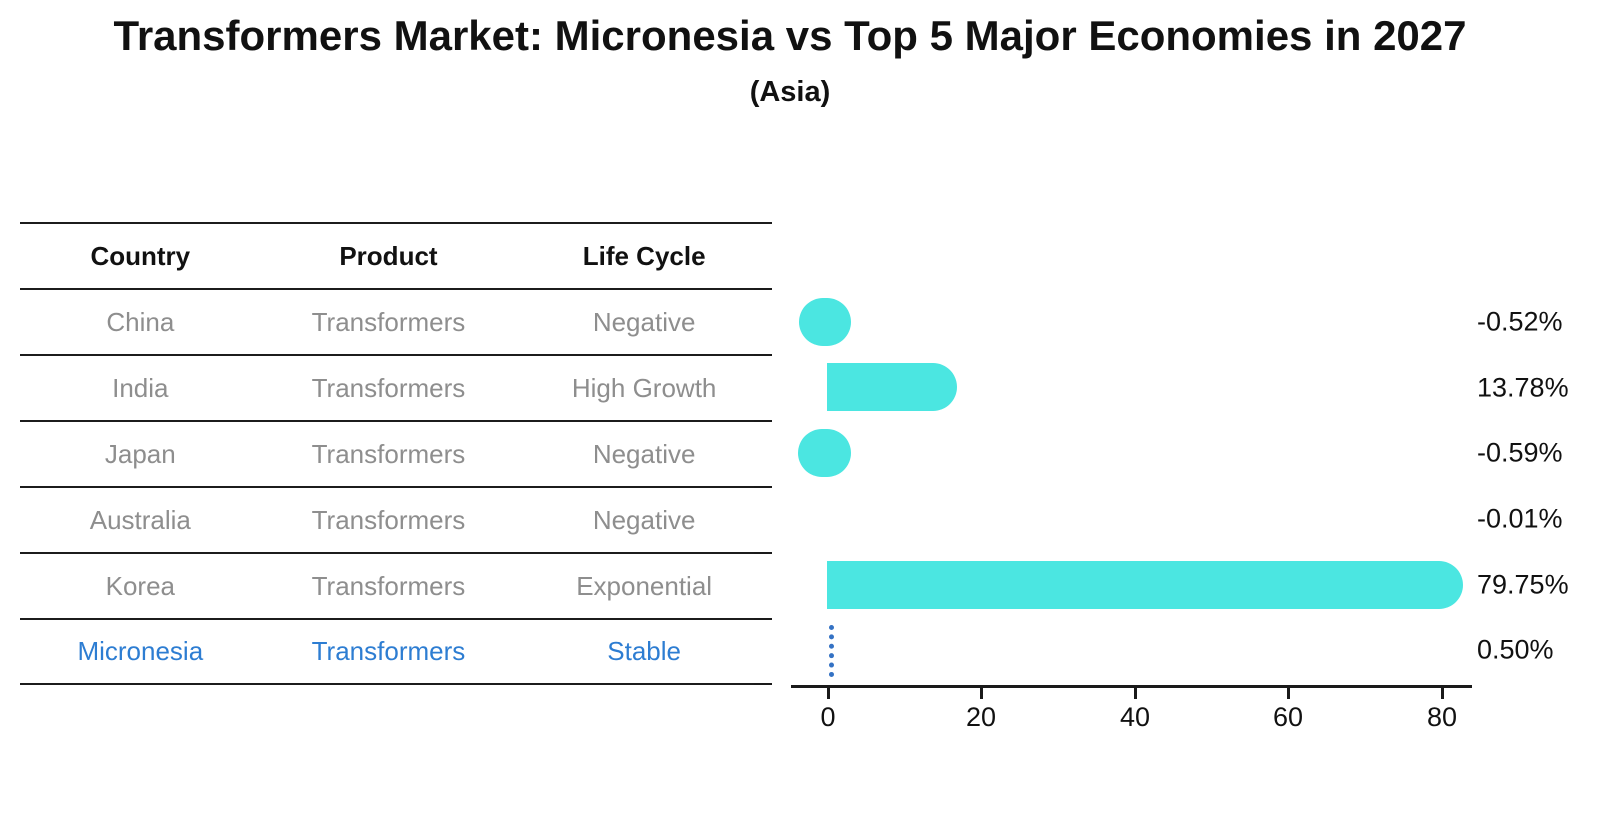  Describe the element at coordinates (388, 255) in the screenshot. I see `column-header-product: Product` at that location.